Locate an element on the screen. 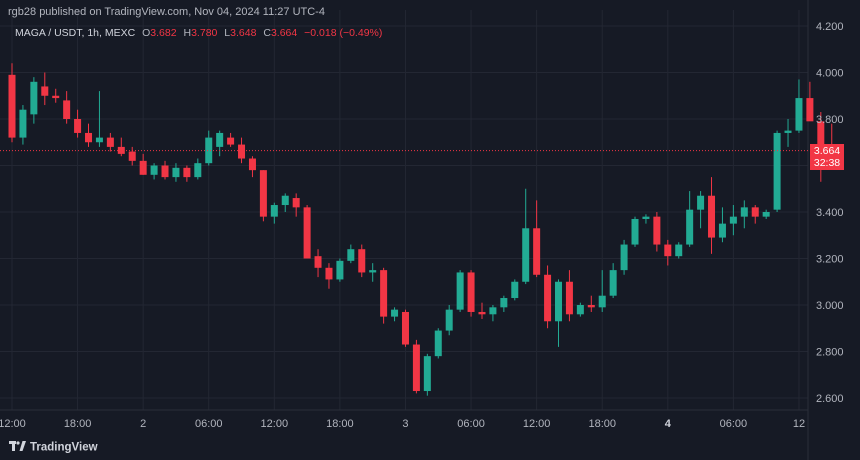 The image size is (860, 460). x-tick-label-4: 12:00 is located at coordinates (275, 424).